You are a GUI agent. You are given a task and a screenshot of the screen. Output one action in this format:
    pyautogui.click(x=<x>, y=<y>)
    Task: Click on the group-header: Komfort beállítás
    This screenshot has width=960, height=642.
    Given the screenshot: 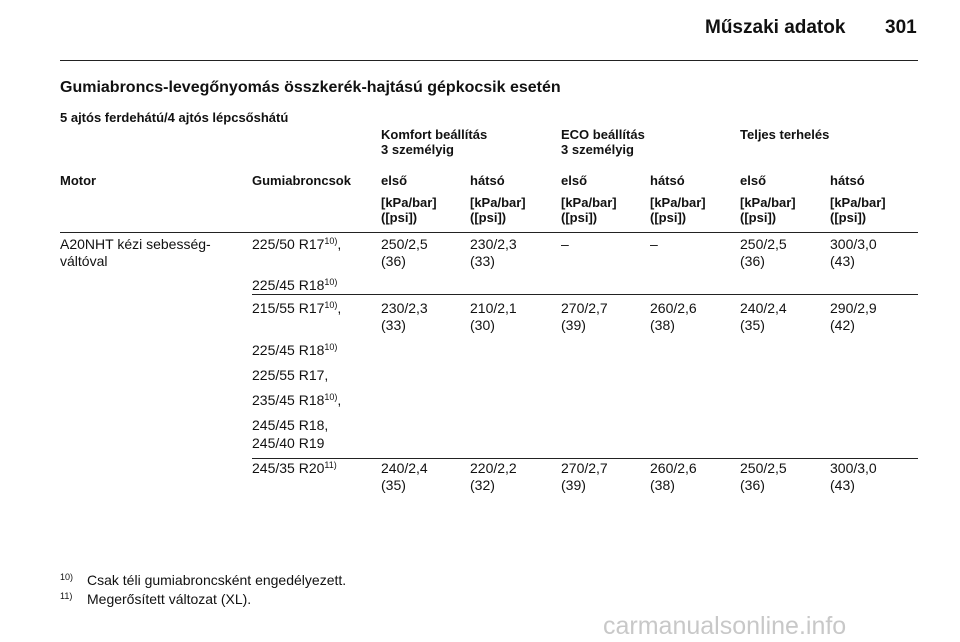 What is the action you would take?
    pyautogui.click(x=434, y=134)
    